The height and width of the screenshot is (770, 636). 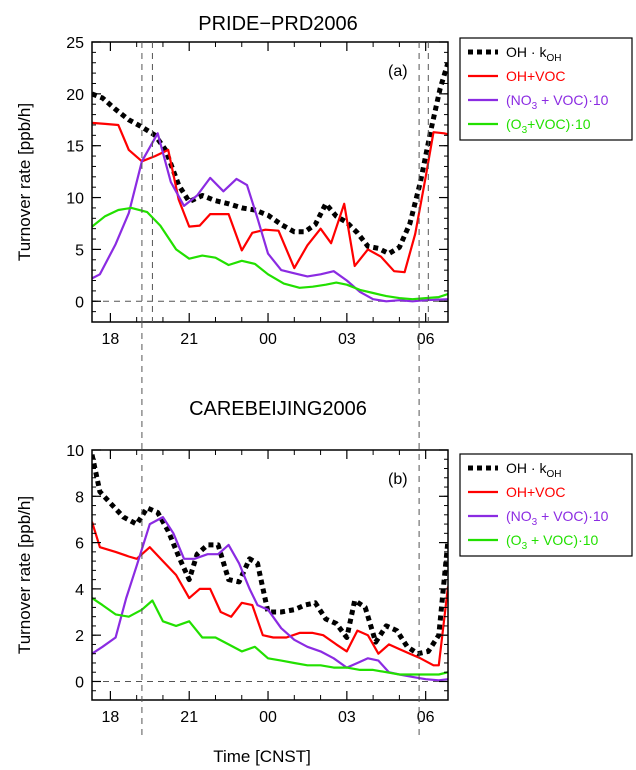 What do you see at coordinates (398, 71) in the screenshot?
I see `panel-label: (a)` at bounding box center [398, 71].